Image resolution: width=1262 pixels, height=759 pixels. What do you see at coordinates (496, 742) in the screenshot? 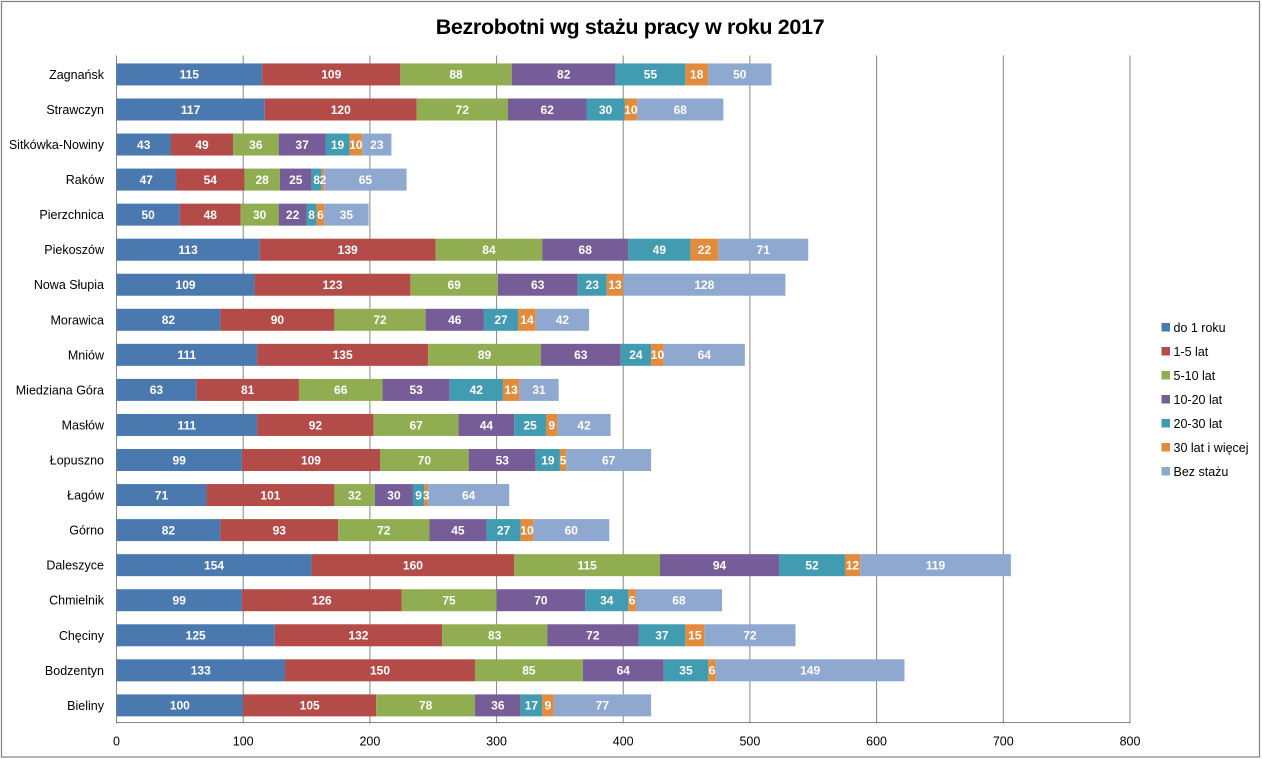
I see `svg-text: 300` at bounding box center [496, 742].